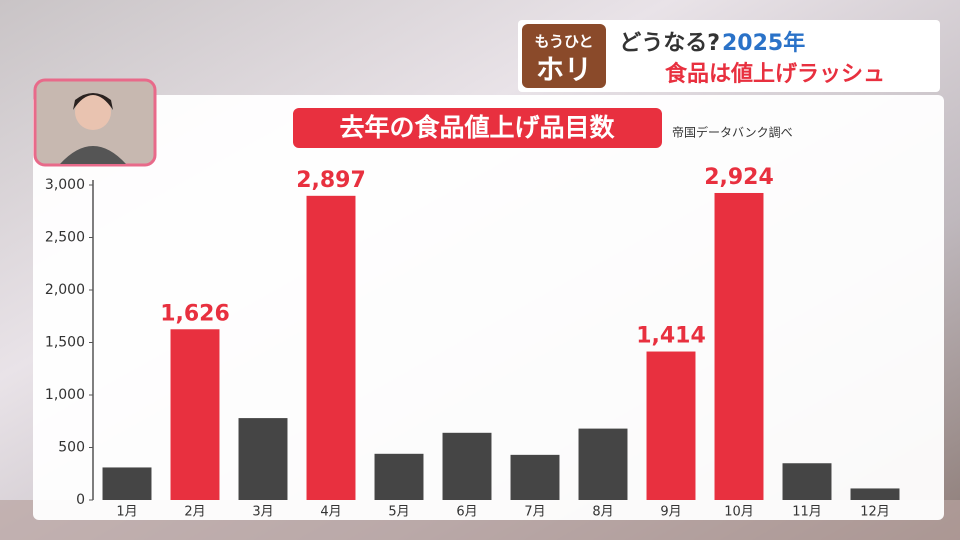  I want to click on title-box, so click(477, 128).